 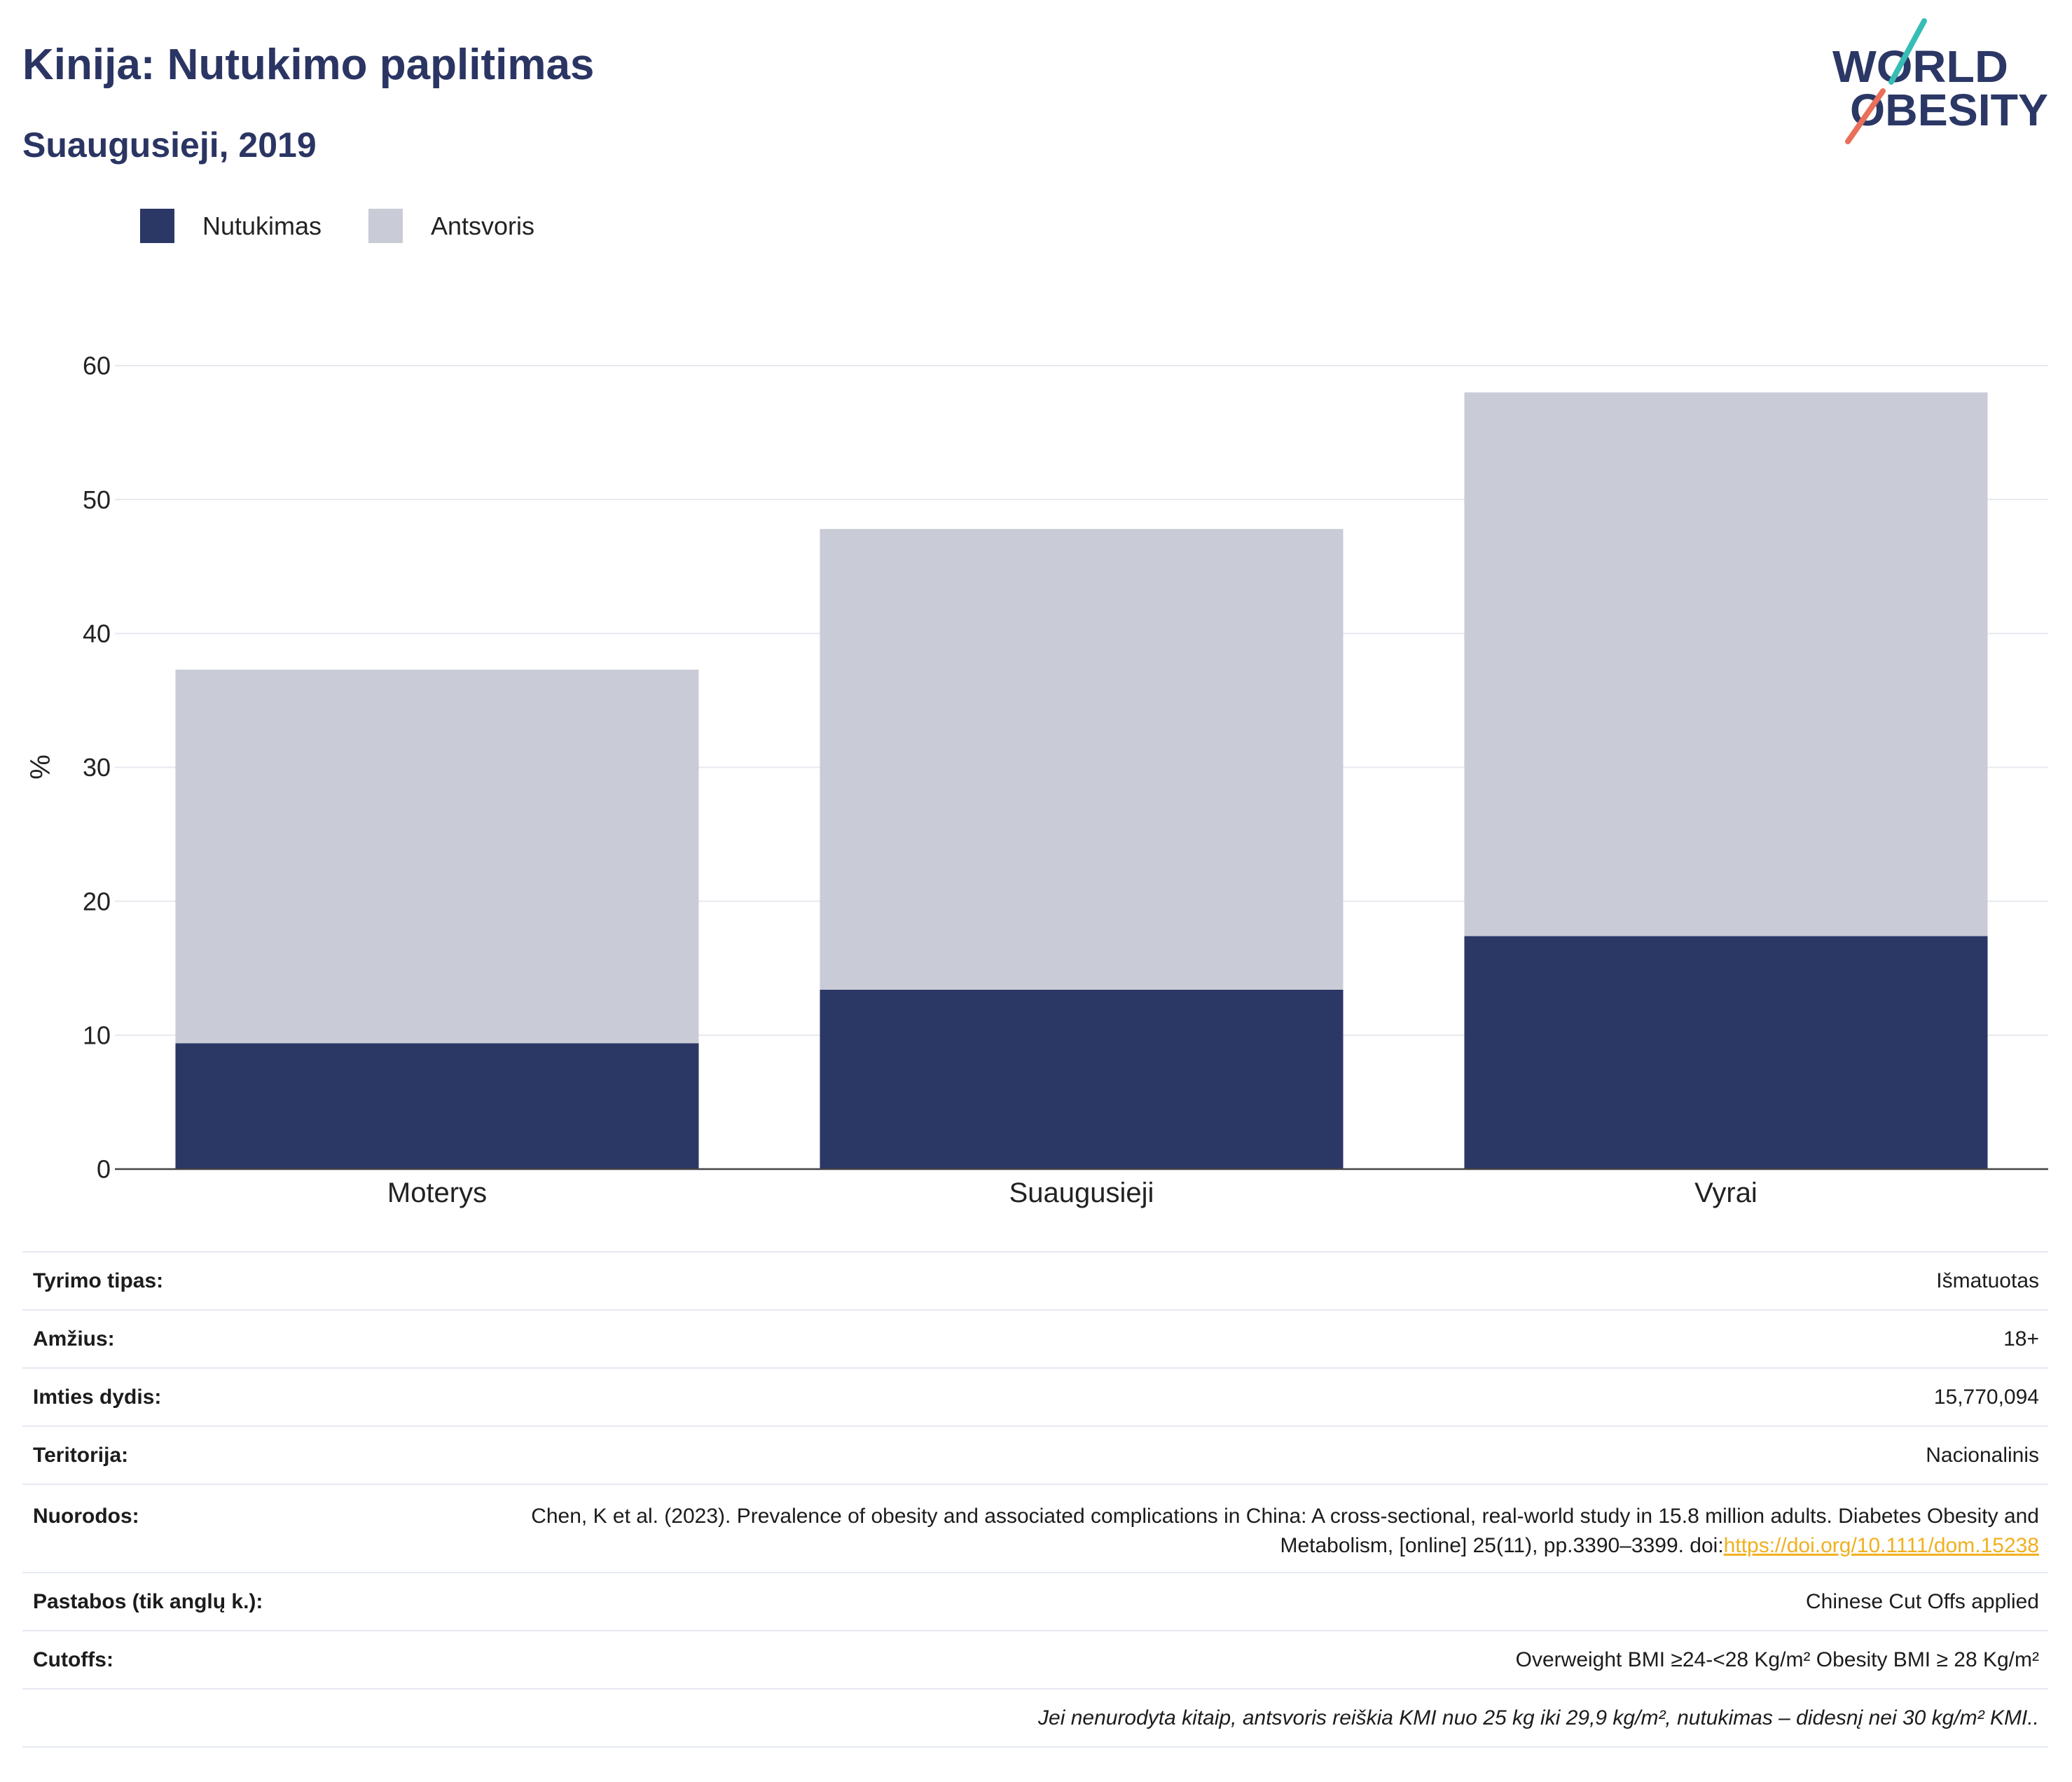 What do you see at coordinates (97, 499) in the screenshot?
I see `y-tick-label: 50` at bounding box center [97, 499].